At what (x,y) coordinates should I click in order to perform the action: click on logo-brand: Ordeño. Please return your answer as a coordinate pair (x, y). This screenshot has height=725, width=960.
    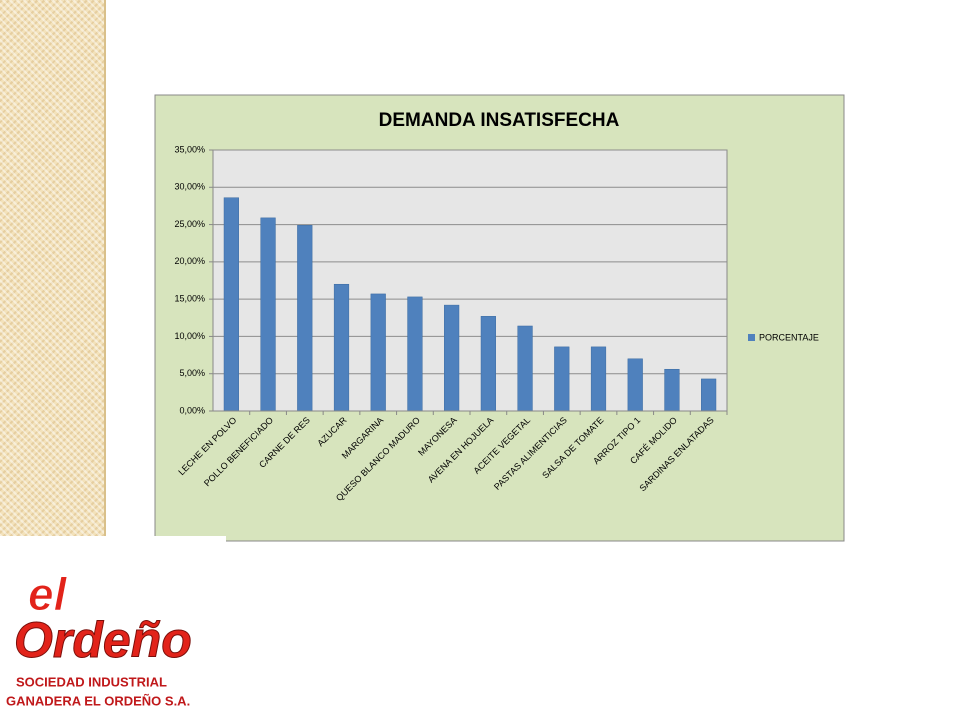
    Looking at the image, I should click on (103, 640).